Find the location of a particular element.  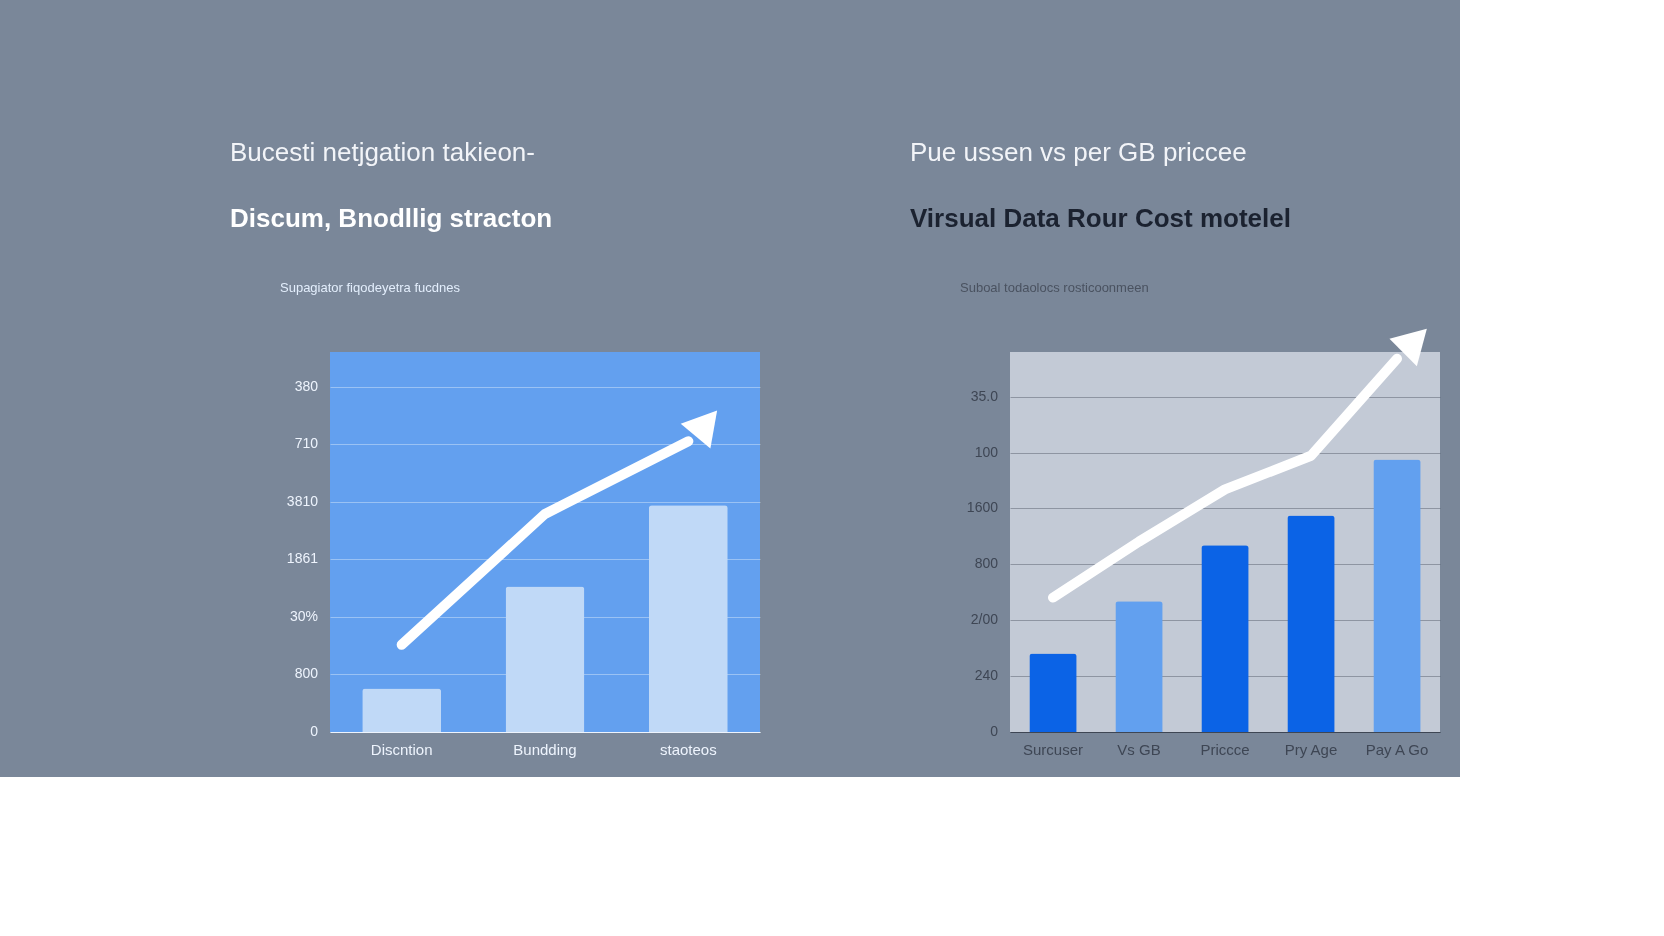

chart-title: Bucesti netjgation takieon- is located at coordinates (382, 152).